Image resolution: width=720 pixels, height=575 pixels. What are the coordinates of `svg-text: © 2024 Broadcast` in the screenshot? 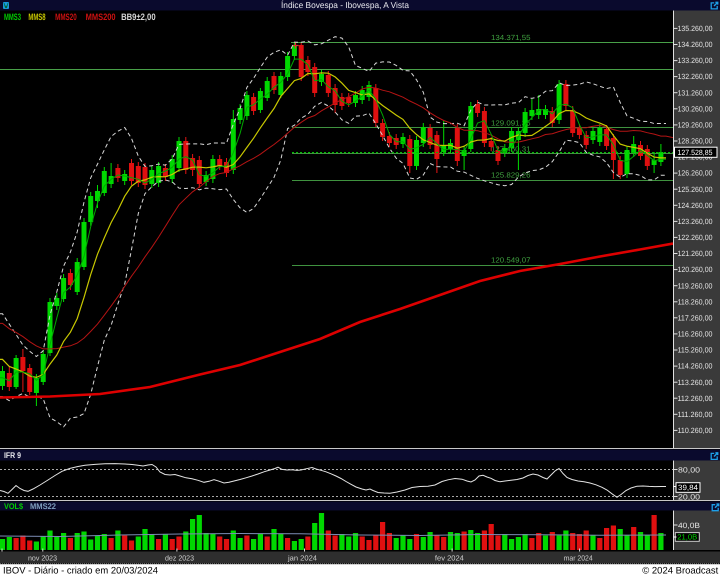 It's located at (680, 570).